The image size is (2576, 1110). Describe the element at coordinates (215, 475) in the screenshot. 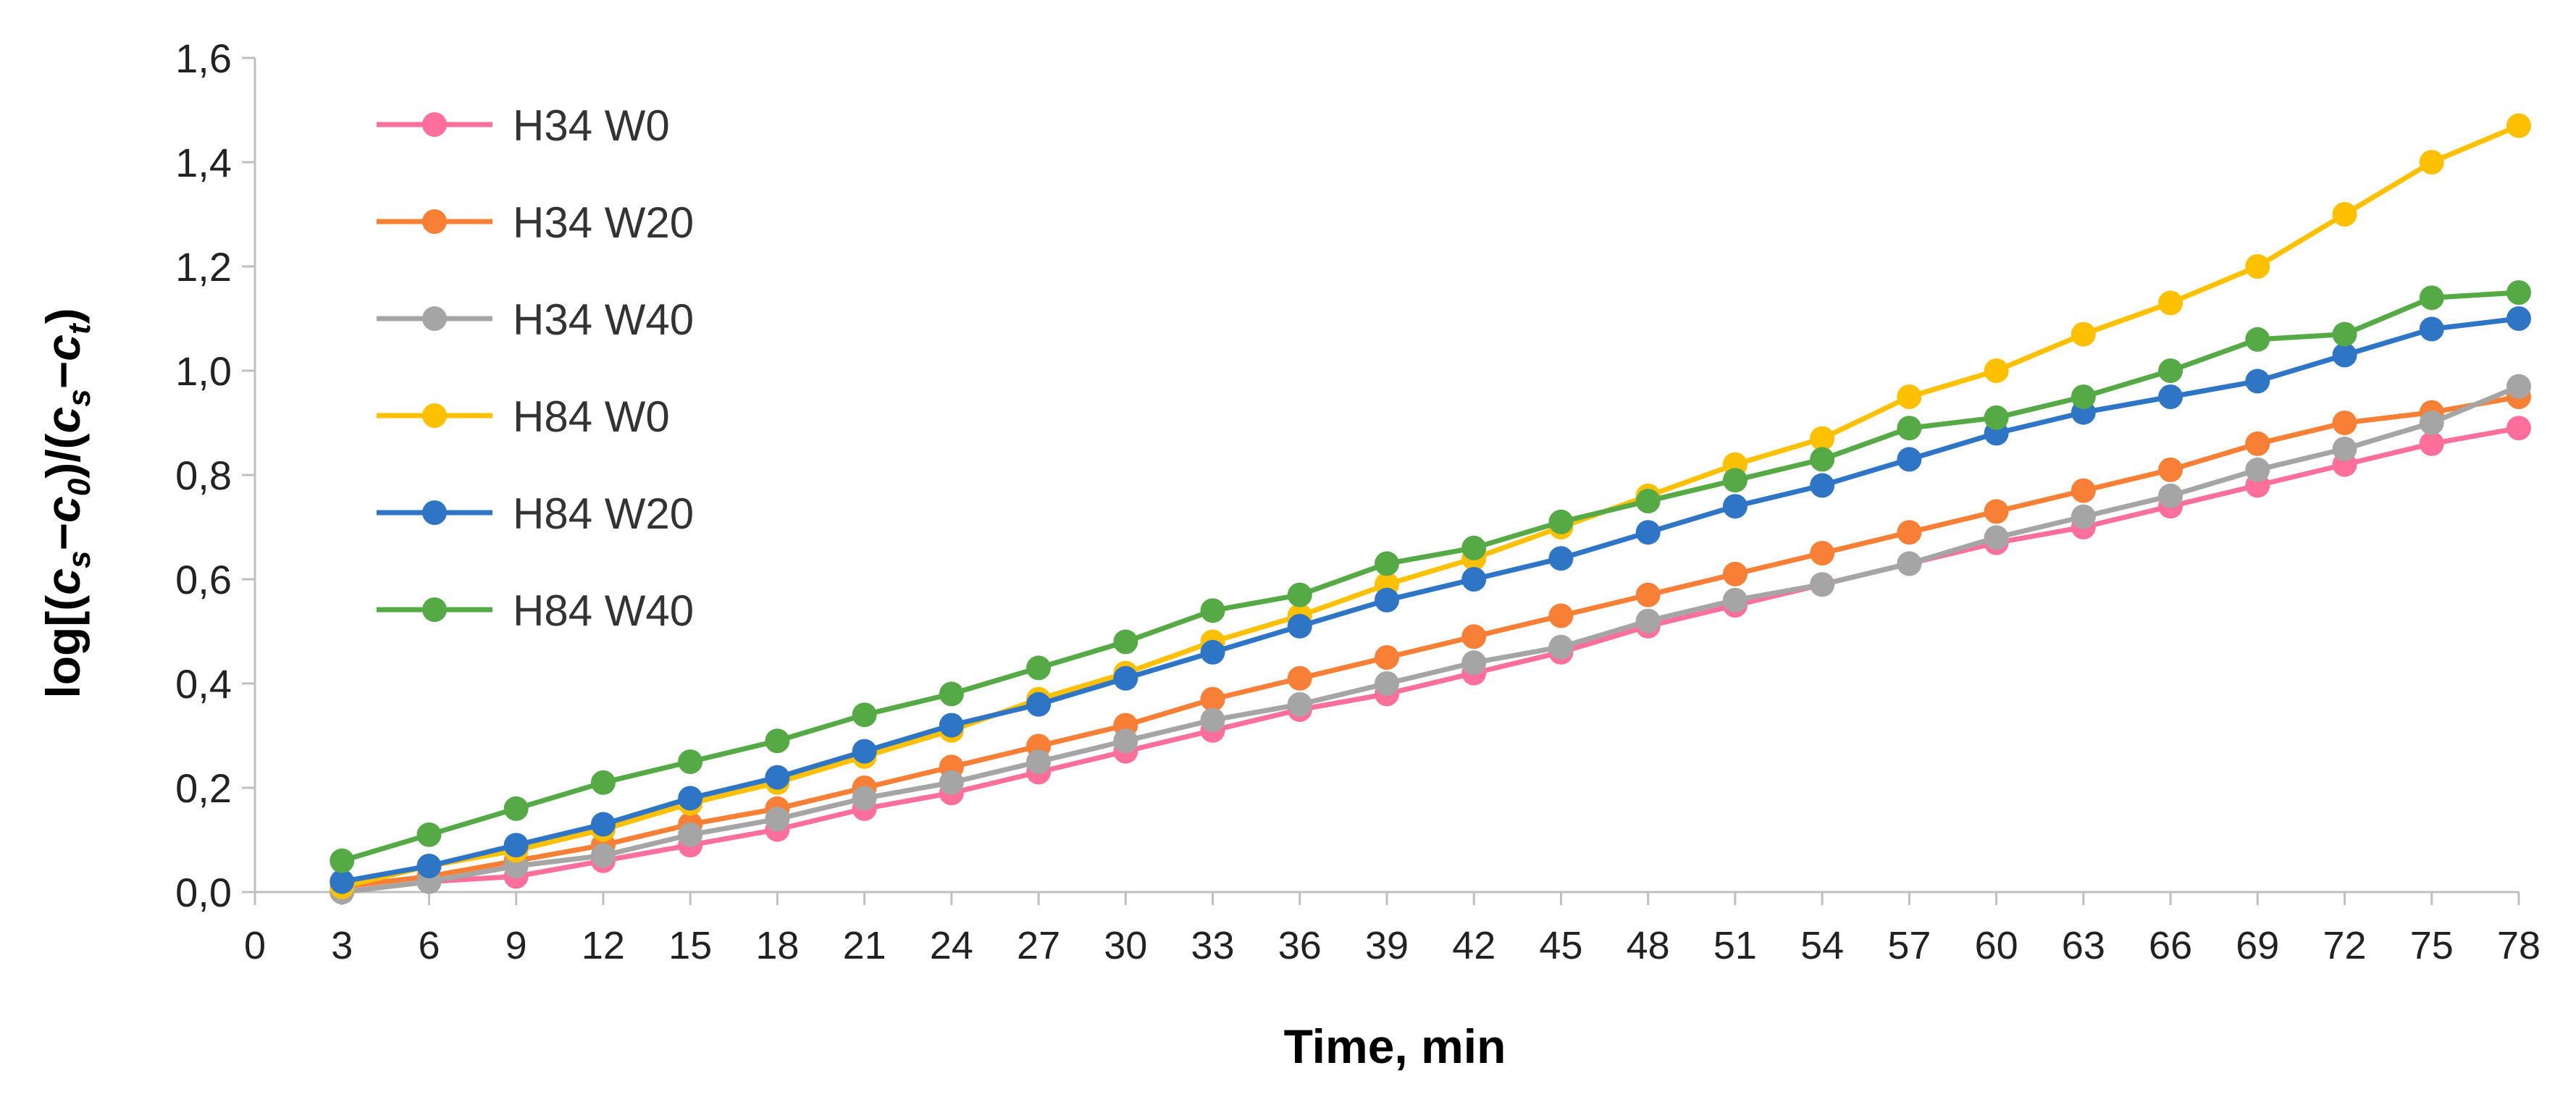

I see `y-axis-ticks: 0,0 0,2 0,4 0,6 0,8 1,0 1,2 1,4 1,6` at that location.